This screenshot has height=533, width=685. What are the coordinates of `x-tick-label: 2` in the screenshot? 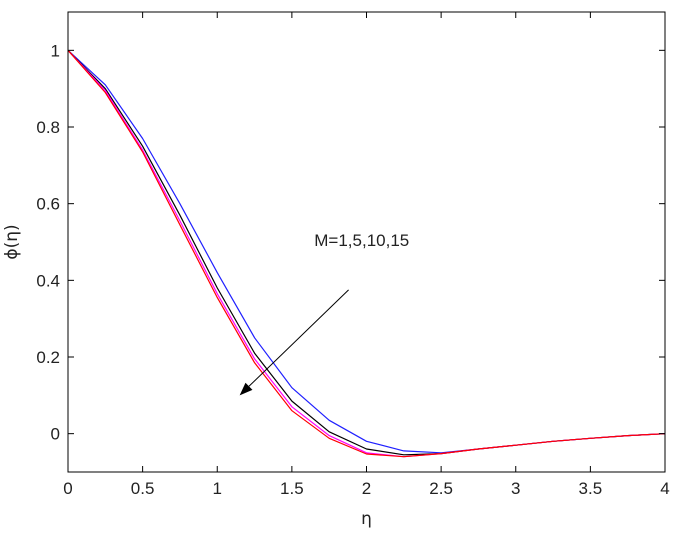 It's located at (366, 488).